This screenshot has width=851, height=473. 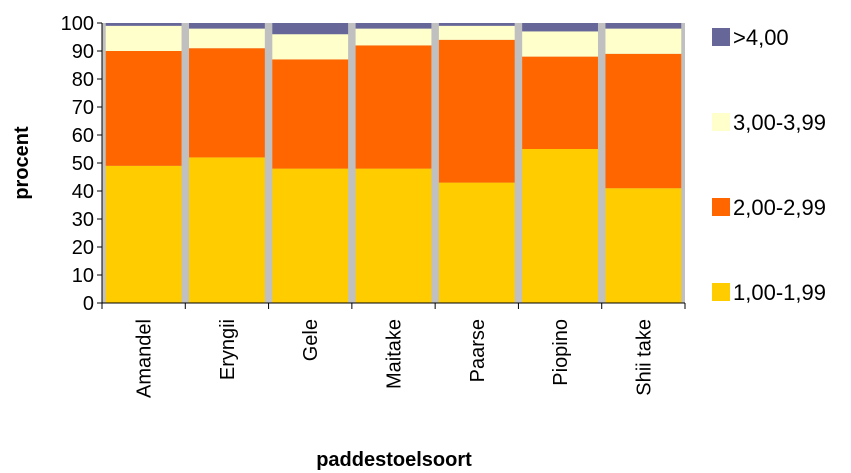 I want to click on y-tick-label: 10, so click(x=83, y=276).